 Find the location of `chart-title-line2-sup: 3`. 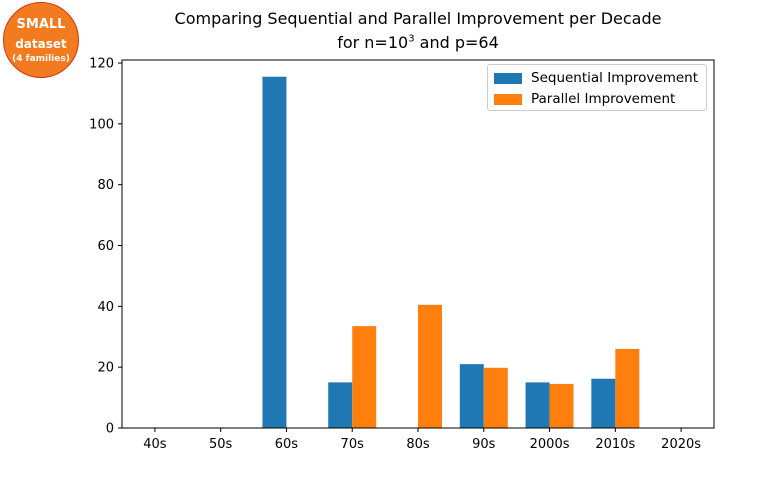

chart-title-line2-sup: 3 is located at coordinates (411, 39).